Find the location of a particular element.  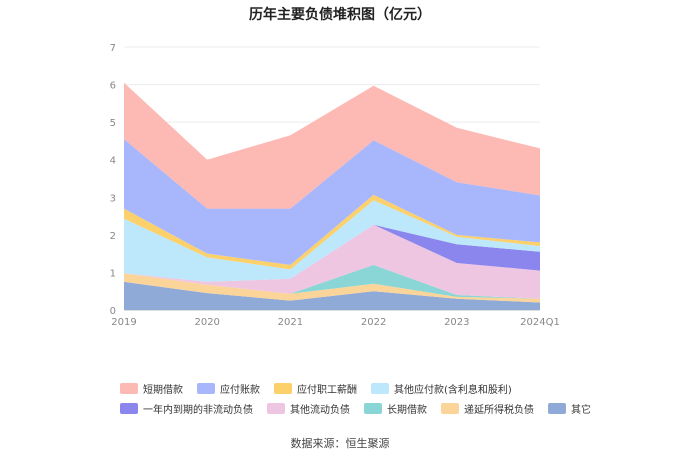

y-tick-label: 2 is located at coordinates (113, 236).